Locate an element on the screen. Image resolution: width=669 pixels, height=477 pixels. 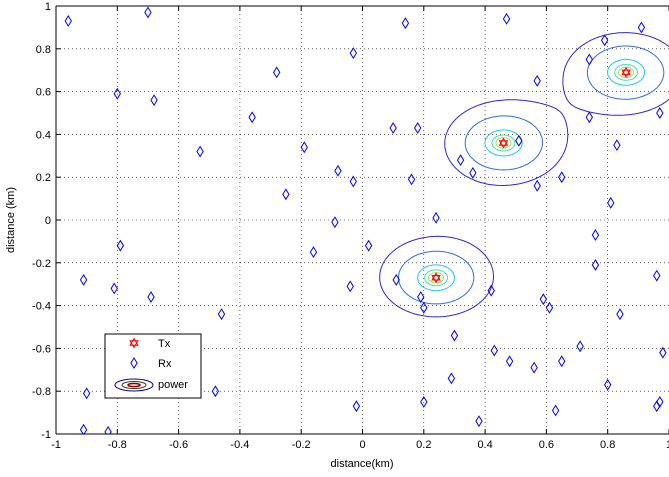
tx-series is located at coordinates (531, 175).